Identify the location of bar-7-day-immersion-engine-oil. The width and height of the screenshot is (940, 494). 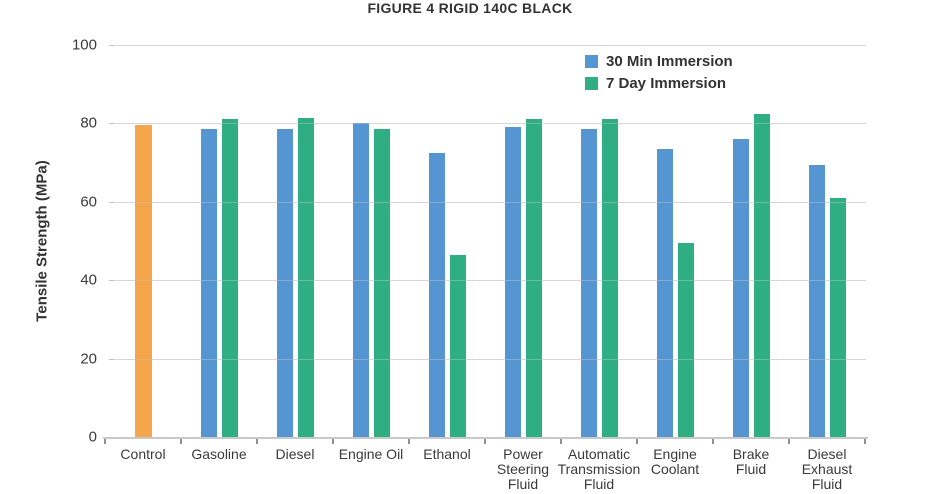
(381, 283).